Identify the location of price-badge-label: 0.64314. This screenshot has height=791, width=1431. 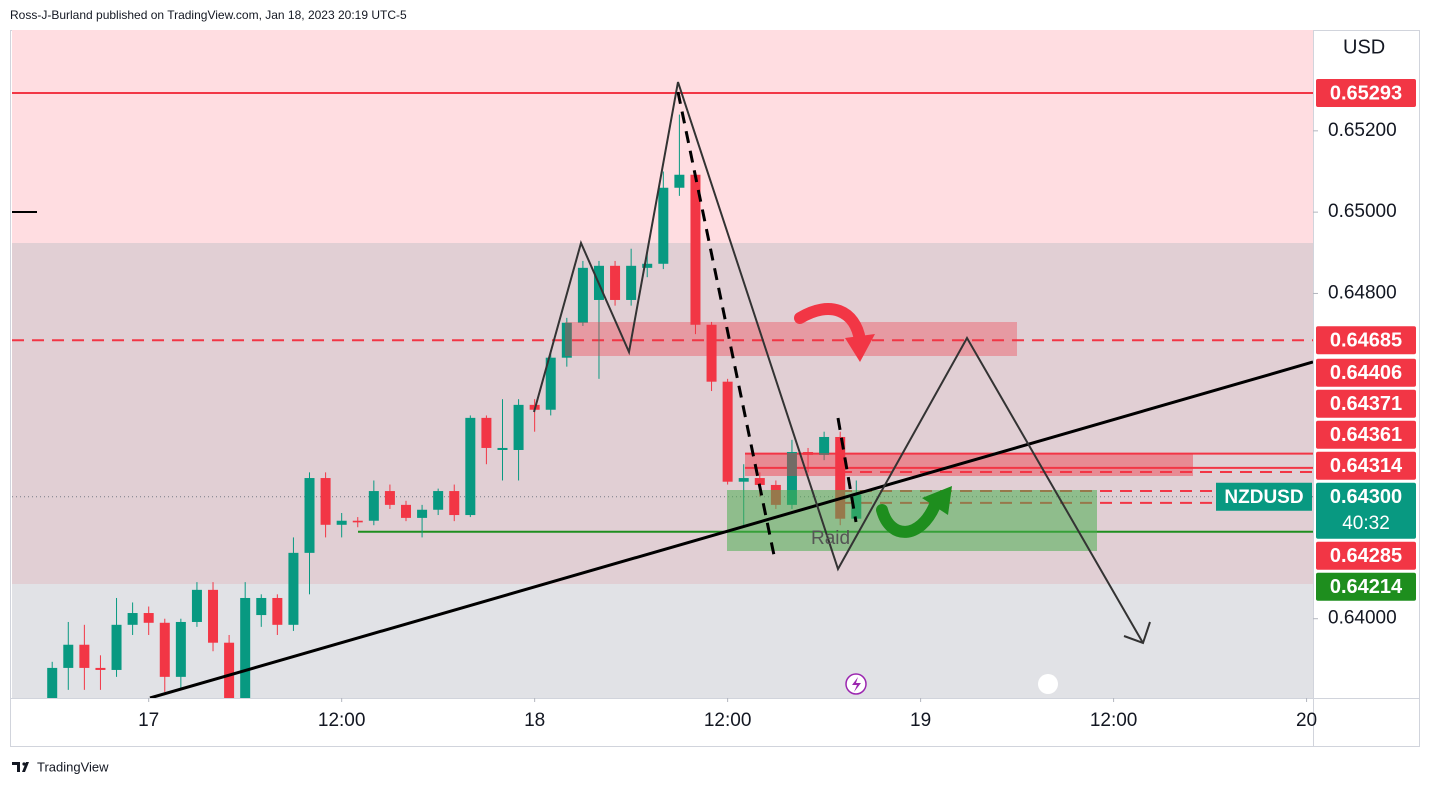
(1366, 466).